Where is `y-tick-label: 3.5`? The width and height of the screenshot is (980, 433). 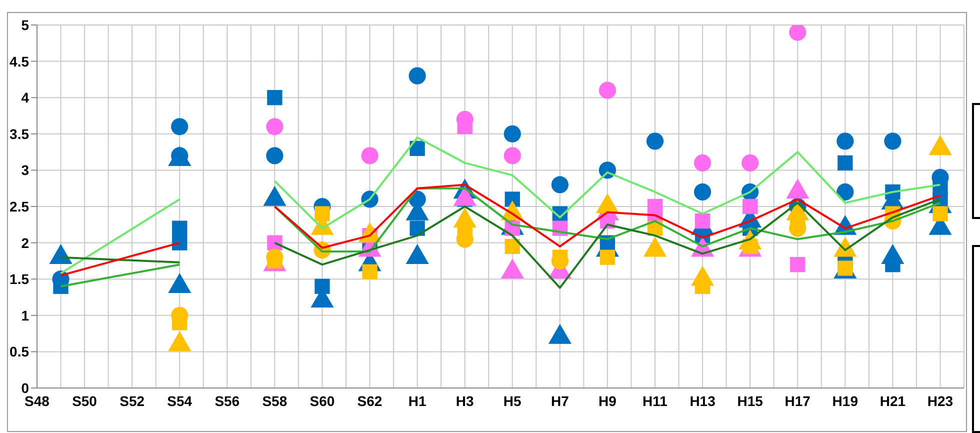
y-tick-label: 3.5 is located at coordinates (20, 134).